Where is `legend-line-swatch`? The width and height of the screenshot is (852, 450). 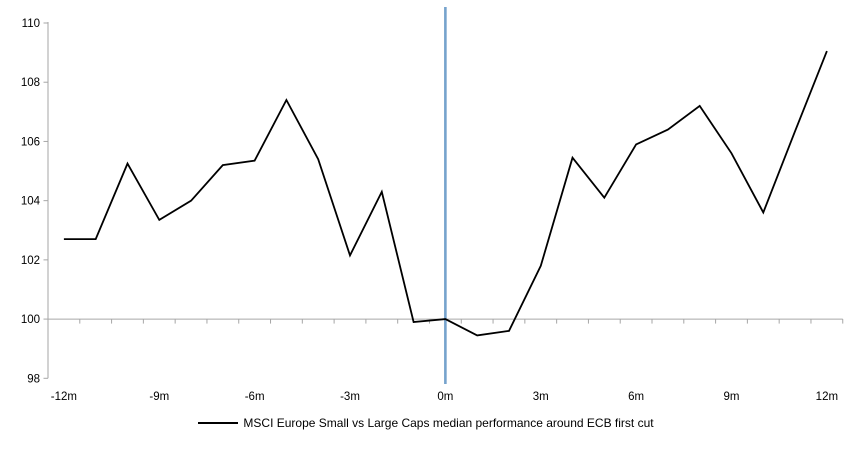
legend-line-swatch is located at coordinates (218, 423).